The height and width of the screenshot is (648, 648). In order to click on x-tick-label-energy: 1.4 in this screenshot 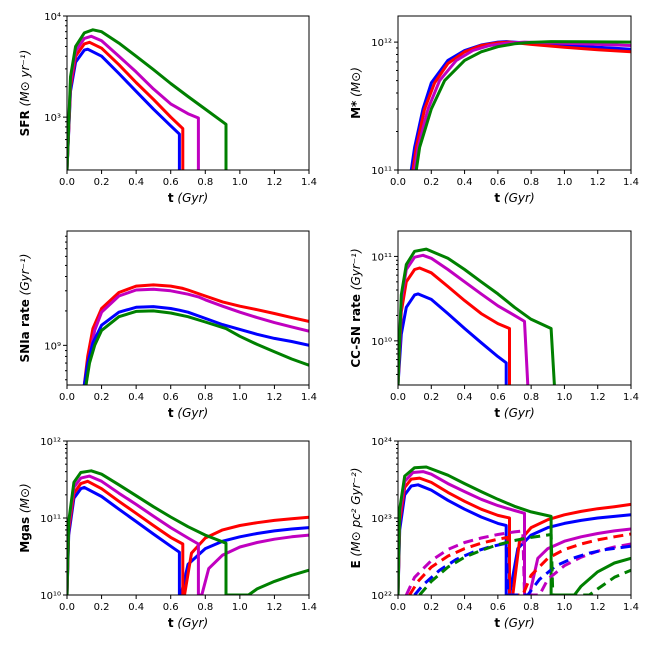, I will do `click(631, 607)`.